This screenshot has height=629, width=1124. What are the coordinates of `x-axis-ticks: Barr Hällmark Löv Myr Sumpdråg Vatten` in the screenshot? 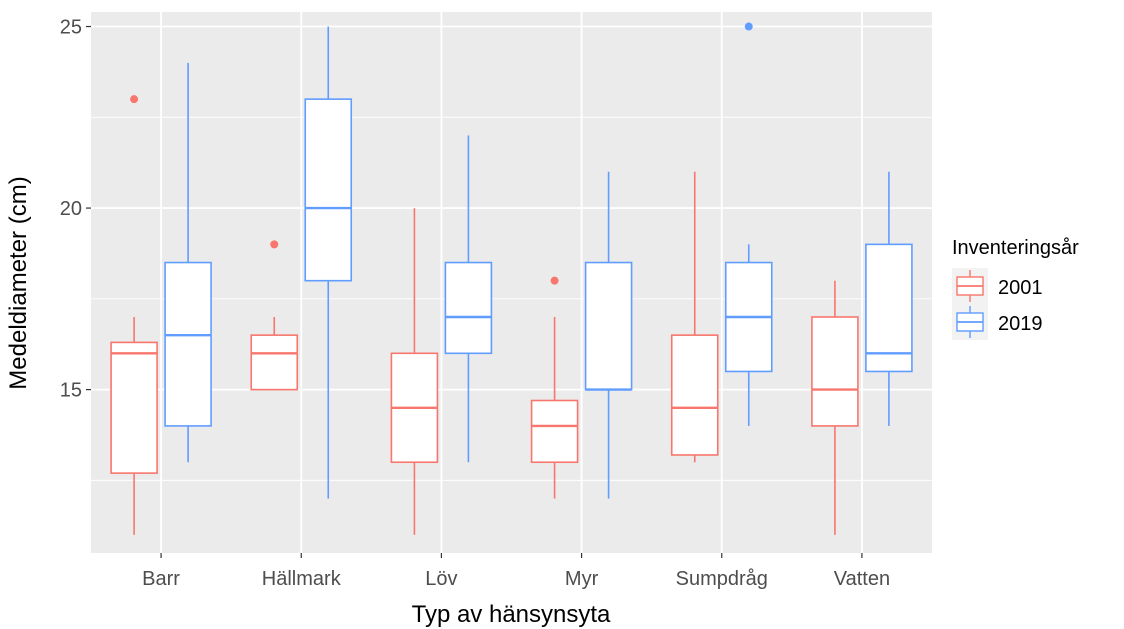 It's located at (516, 571).